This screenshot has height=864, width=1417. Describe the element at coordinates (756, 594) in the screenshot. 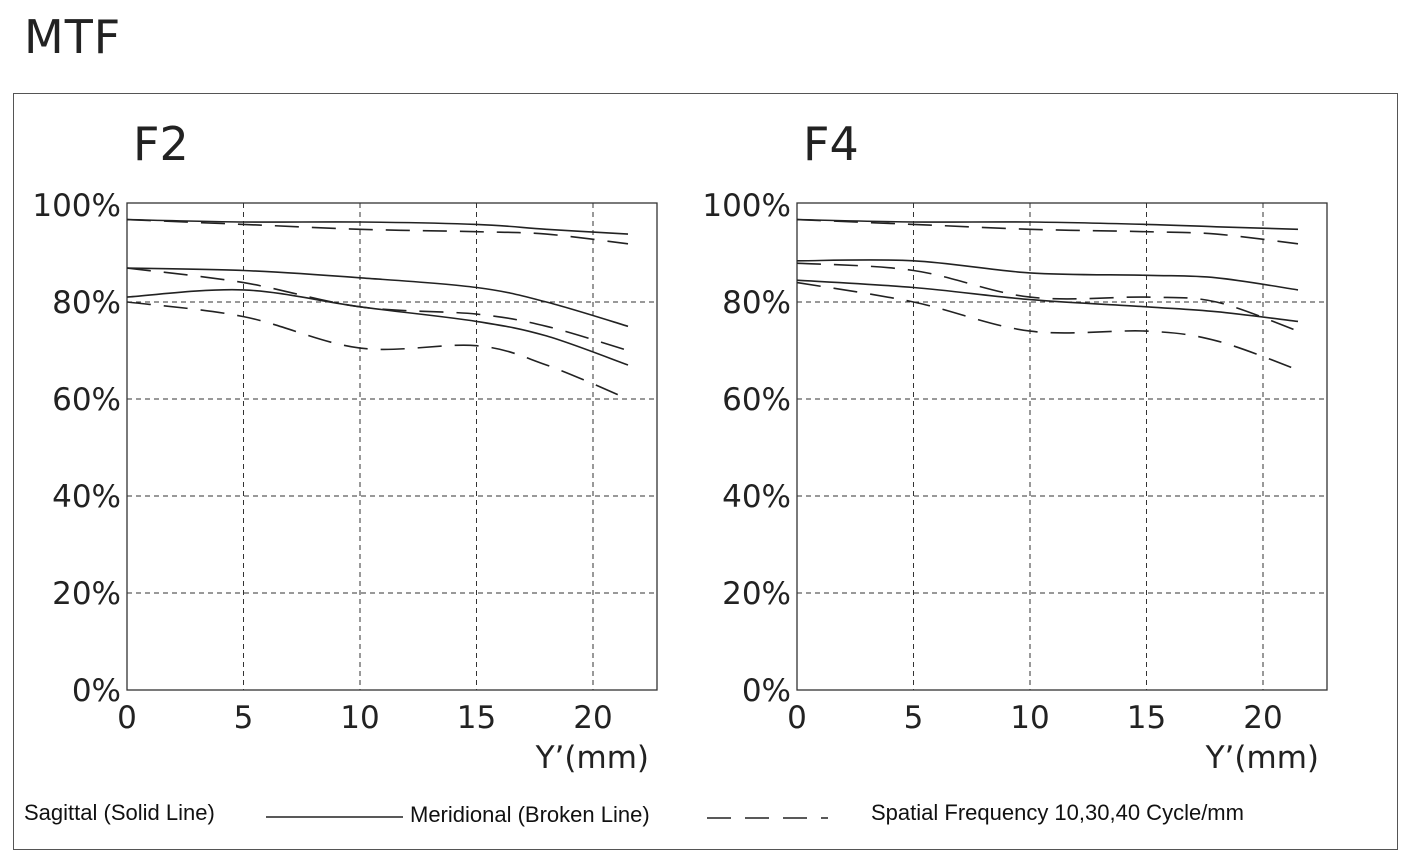

I see `chart-2-ytick-label-20: 20%` at that location.